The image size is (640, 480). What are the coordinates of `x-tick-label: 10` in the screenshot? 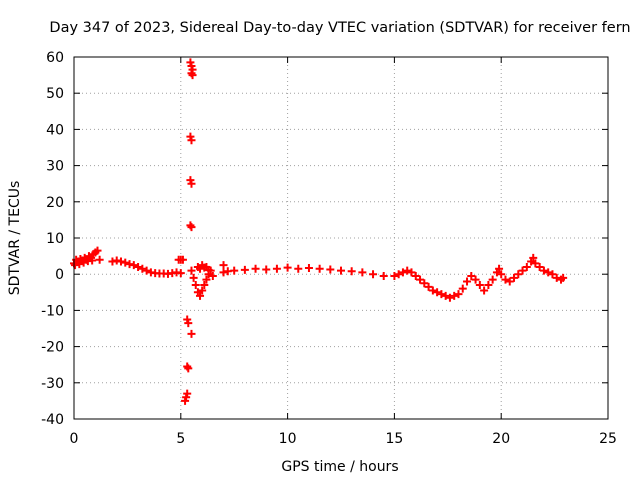 It's located at (288, 439).